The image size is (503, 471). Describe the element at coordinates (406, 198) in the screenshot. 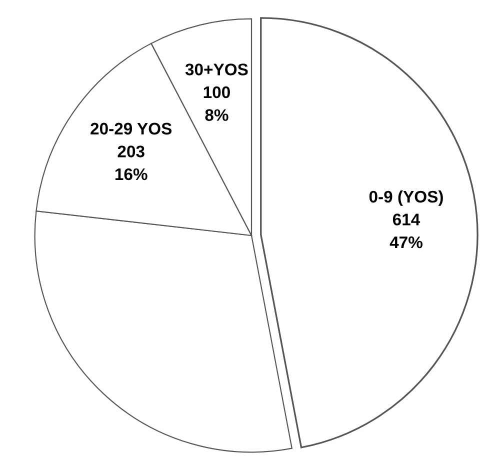

I see `slice-label: 0-9 (YOS)` at that location.